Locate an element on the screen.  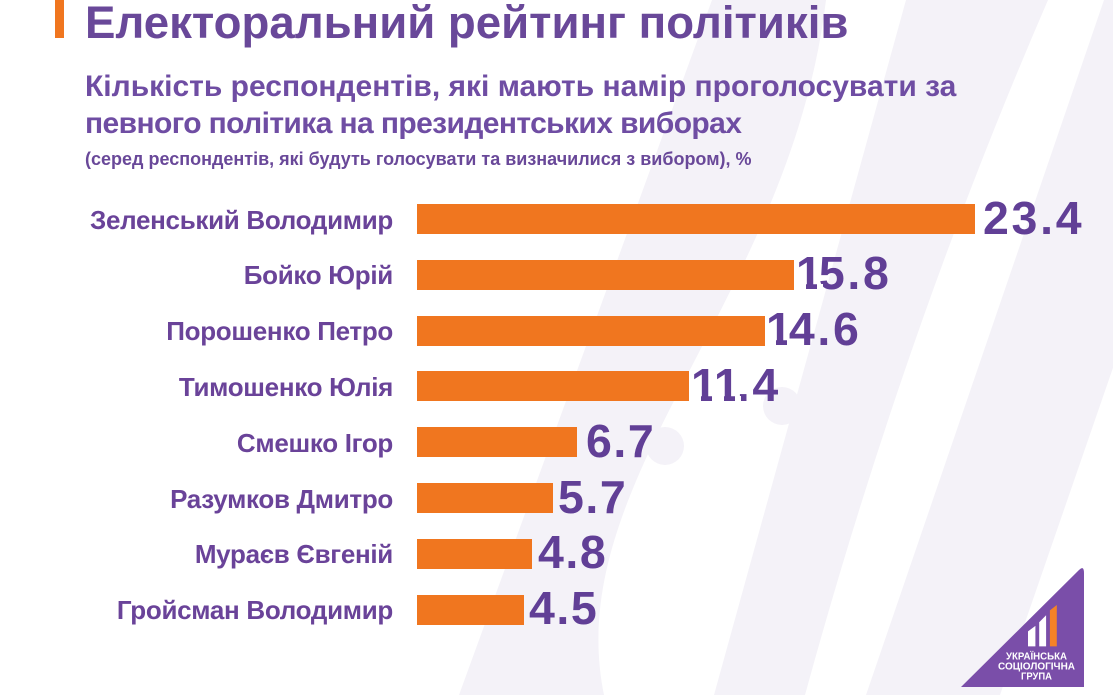
svg-text: УКРАЇНСЬКА is located at coordinates (1036, 655).